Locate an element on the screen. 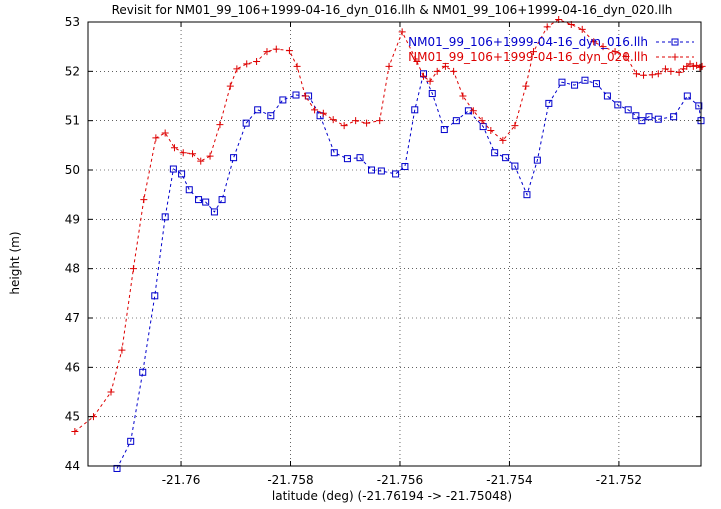  y-tick-label: 53 is located at coordinates (72, 22).